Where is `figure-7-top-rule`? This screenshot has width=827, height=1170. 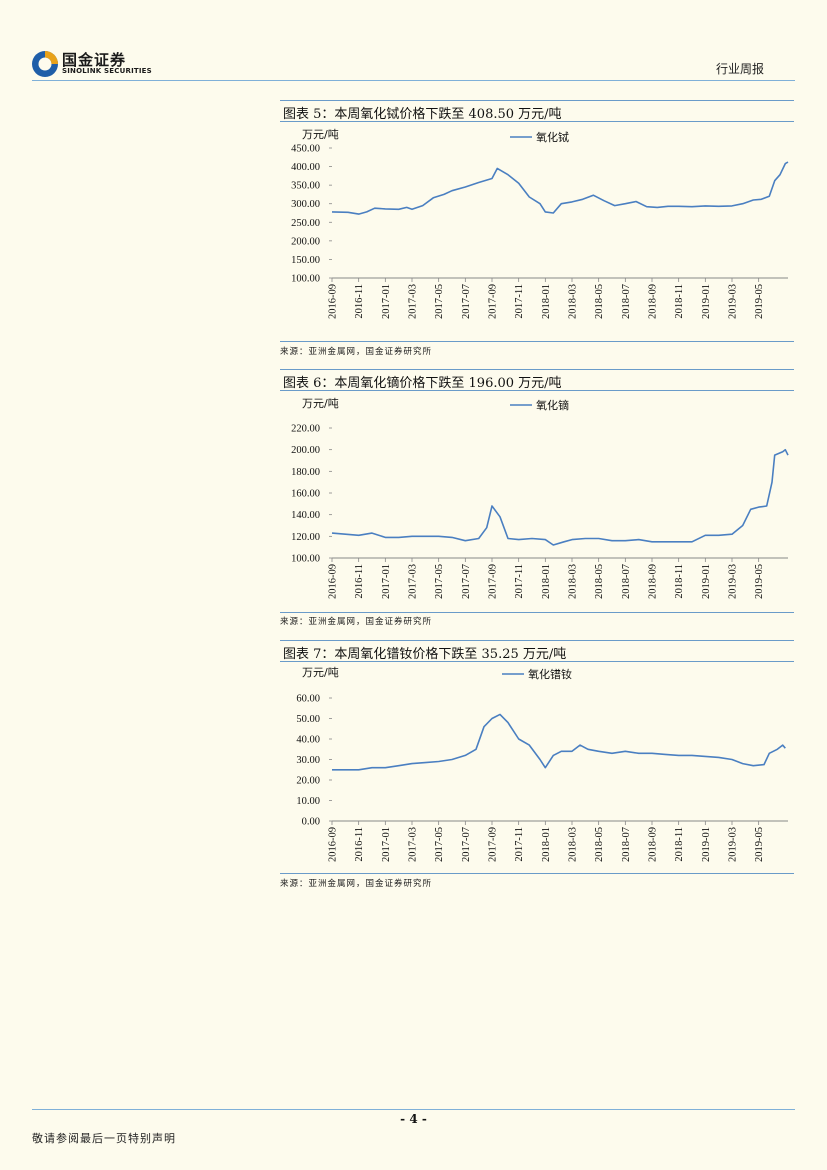
figure-7-top-rule is located at coordinates (537, 640).